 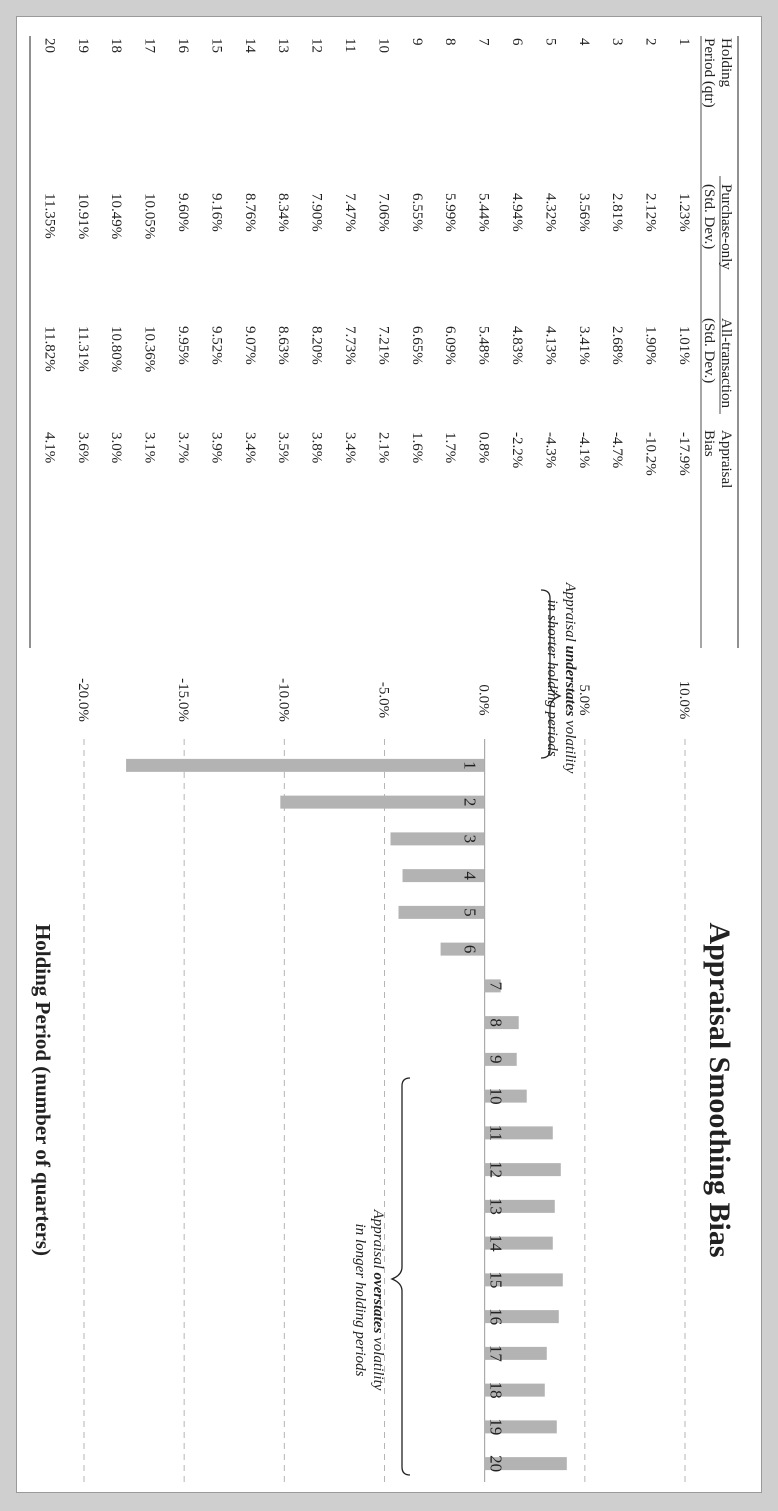 I want to click on annotation-overstates-post: volatility, so click(x=378, y=1361).